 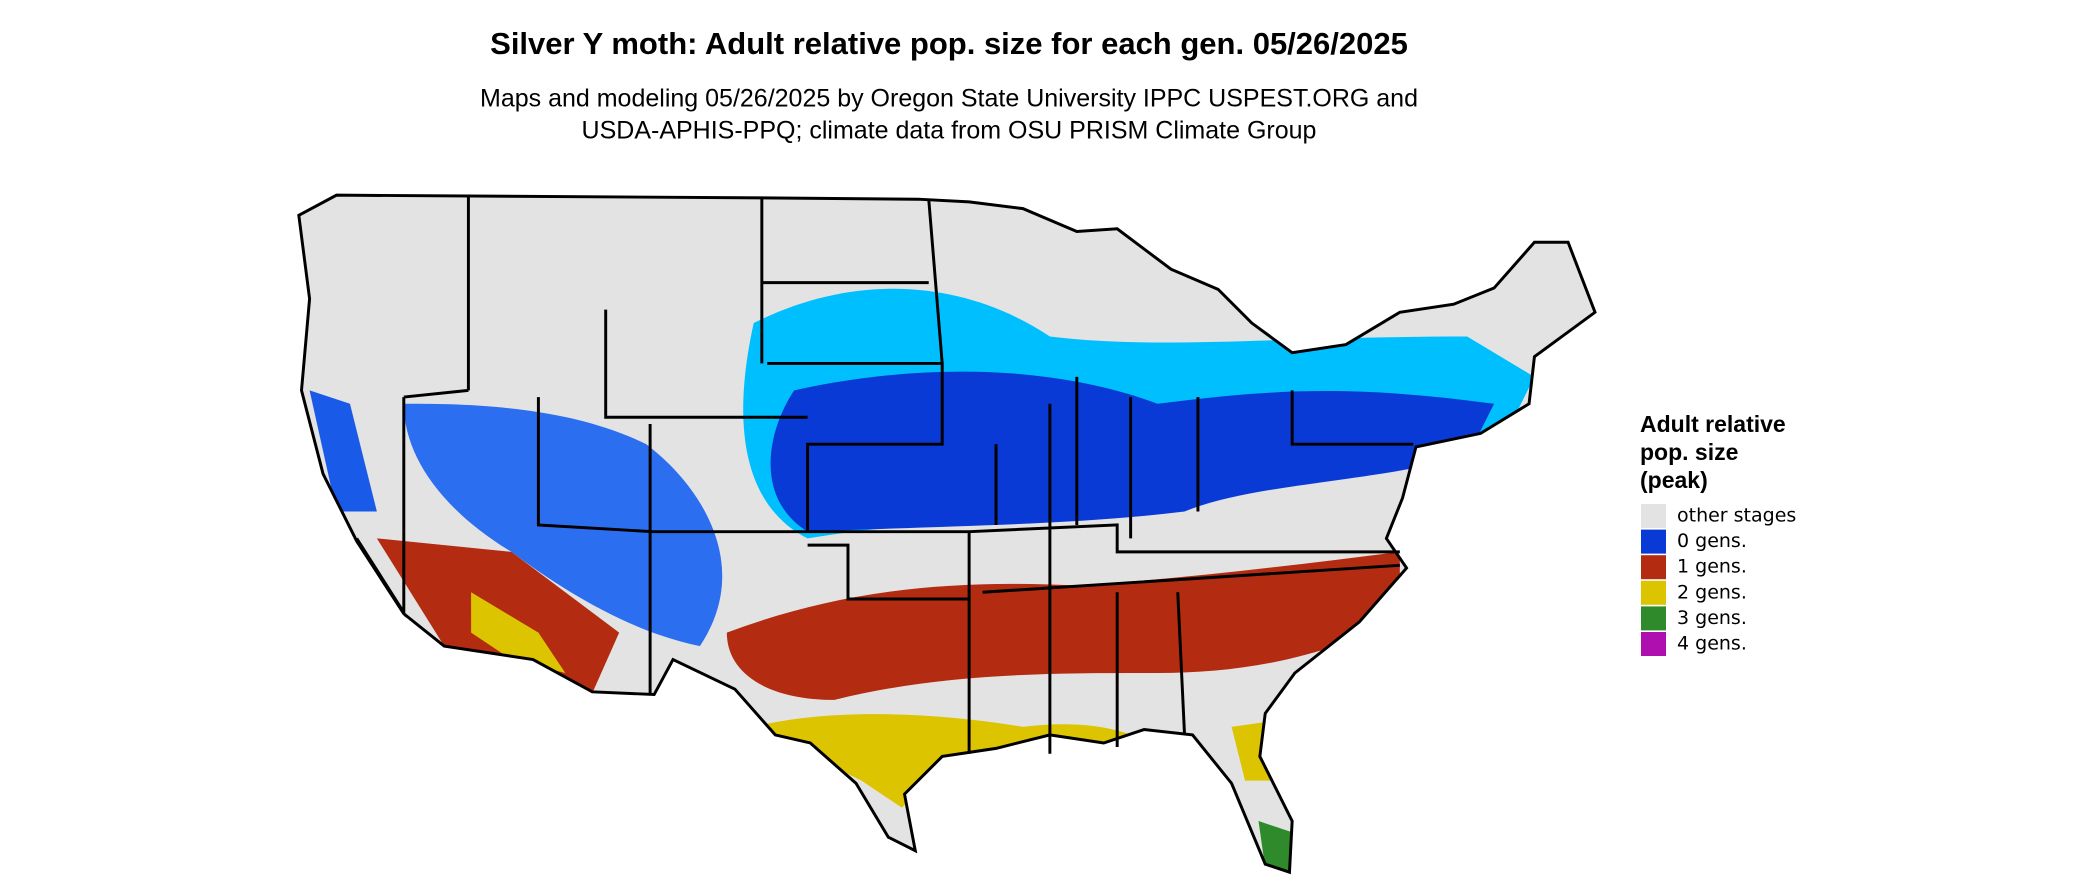 I want to click on legend-label: 1 gens., so click(x=1712, y=567).